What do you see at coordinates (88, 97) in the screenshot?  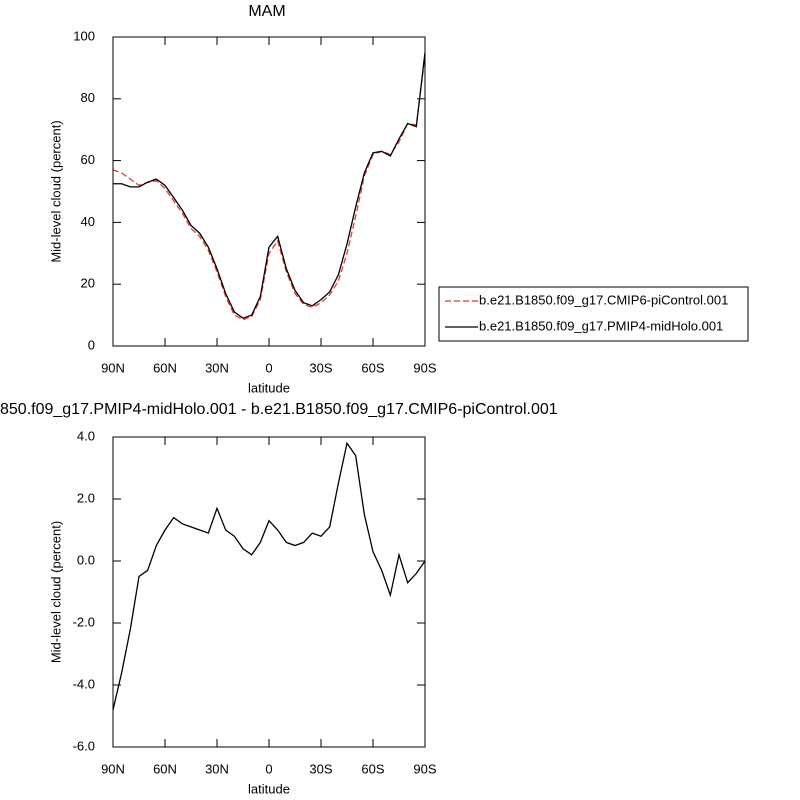 I see `y-tick-label: 80` at bounding box center [88, 97].